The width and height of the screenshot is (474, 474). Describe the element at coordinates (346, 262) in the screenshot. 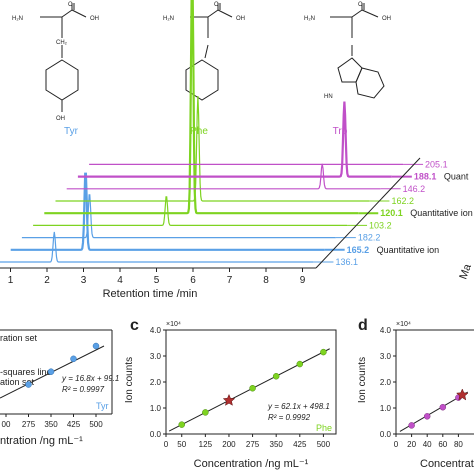

I see `mz-label: 136.1` at that location.